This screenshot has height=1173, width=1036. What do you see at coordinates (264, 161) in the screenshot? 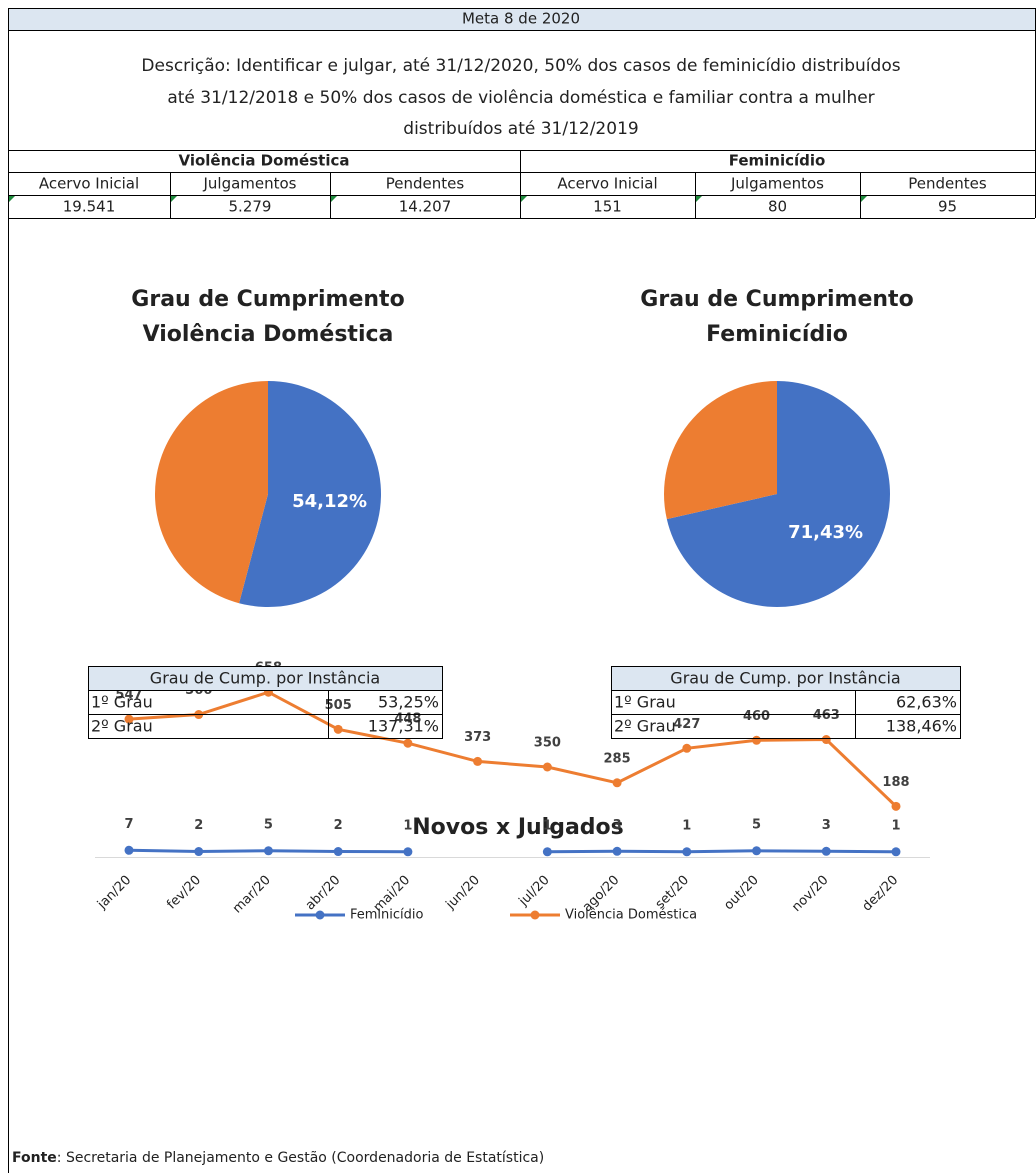
I see `group-header: Violência Doméstica` at bounding box center [264, 161].